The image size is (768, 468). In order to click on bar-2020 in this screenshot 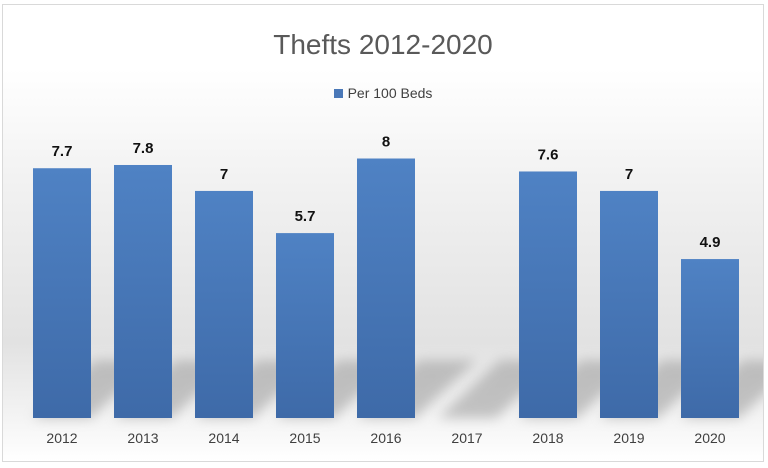, I will do `click(710, 338)`.